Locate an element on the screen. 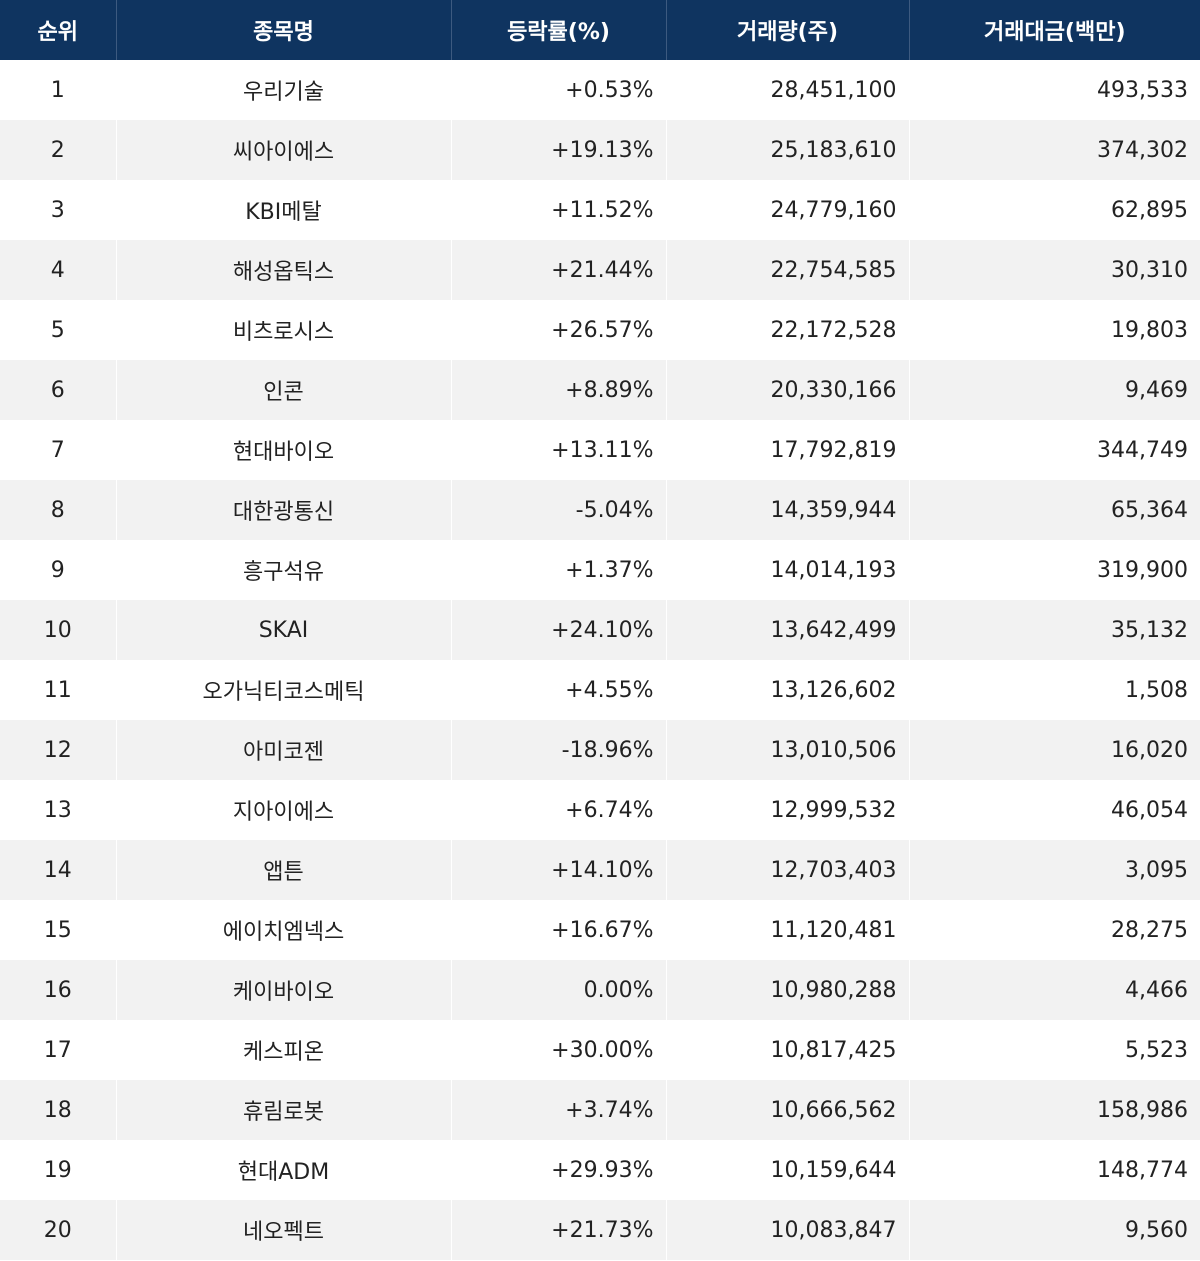 The image size is (1200, 1261). table-row: 19 현대ADM +29.93% 10,159,644 148,774 is located at coordinates (600, 1170).